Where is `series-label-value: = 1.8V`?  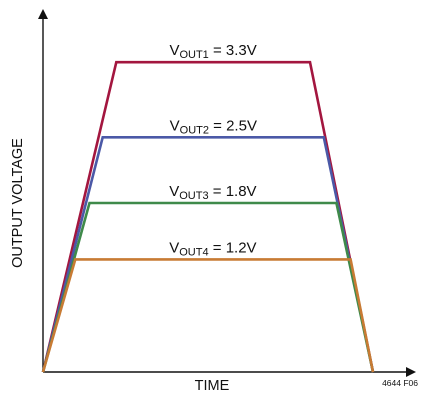 series-label-value: = 1.8V is located at coordinates (233, 191).